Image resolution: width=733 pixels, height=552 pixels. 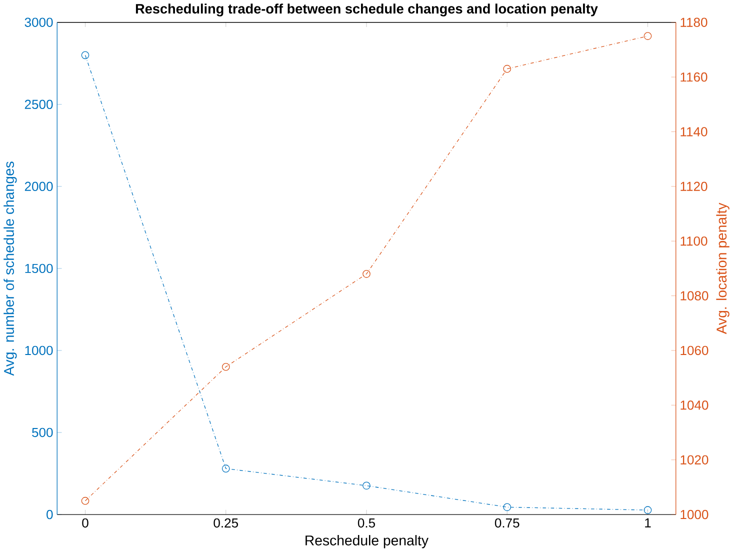 I want to click on y-tick-label: 1000, so click(x=39, y=351).